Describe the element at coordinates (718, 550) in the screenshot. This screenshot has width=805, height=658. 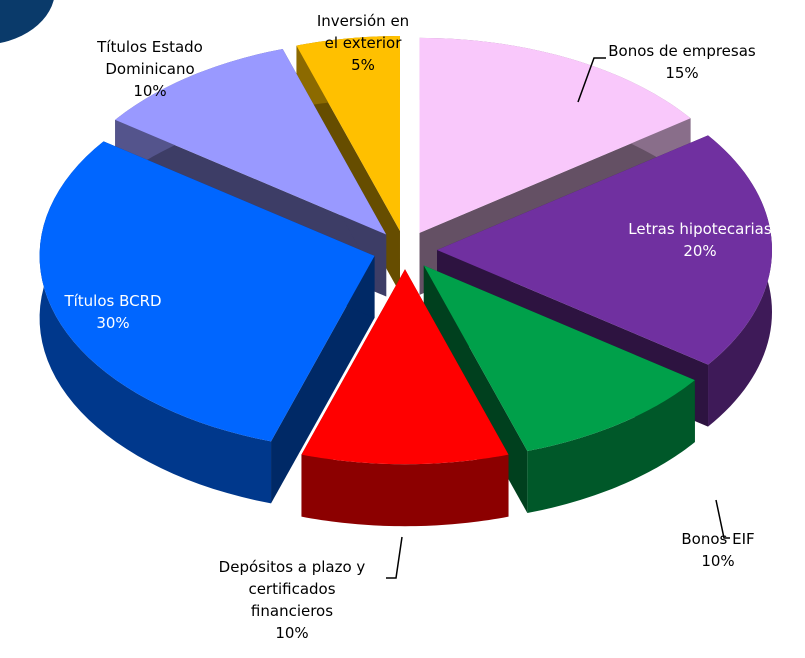
I see `slice-label: Bonos EIF 10%` at that location.